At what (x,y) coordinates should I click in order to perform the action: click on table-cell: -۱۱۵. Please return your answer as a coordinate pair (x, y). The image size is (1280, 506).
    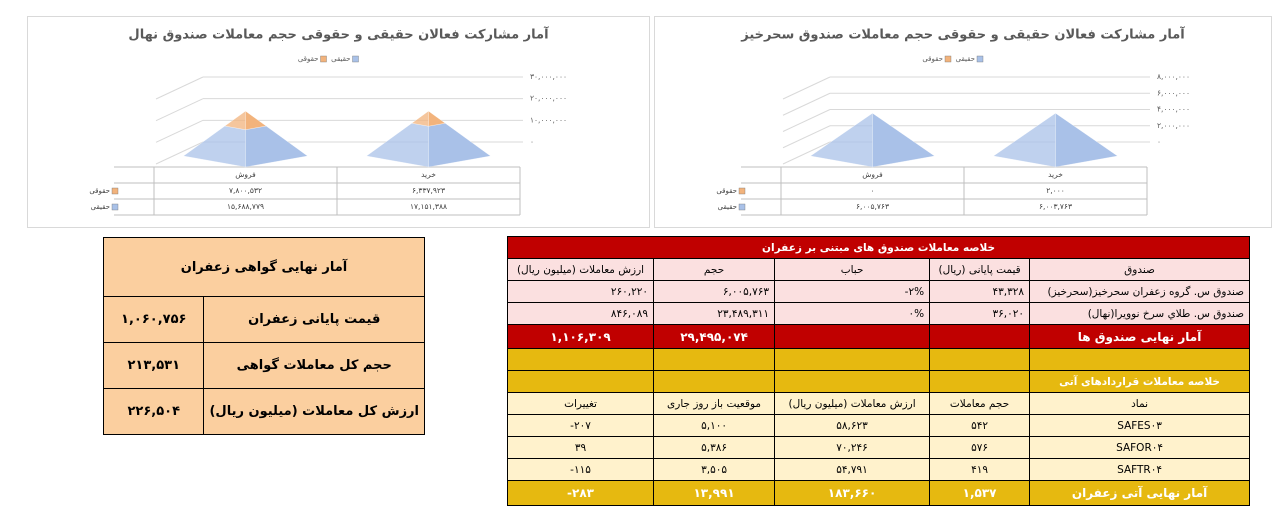
    Looking at the image, I should click on (580, 469).